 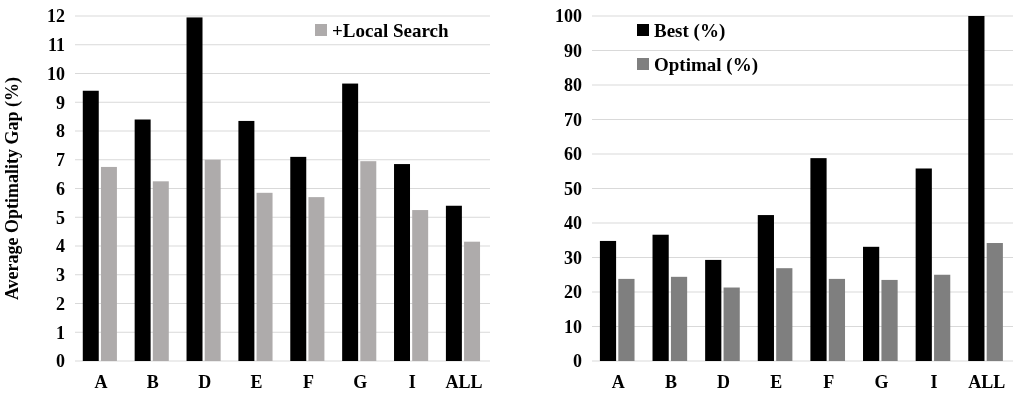 I want to click on y-tick-label: 70, so click(x=573, y=119).